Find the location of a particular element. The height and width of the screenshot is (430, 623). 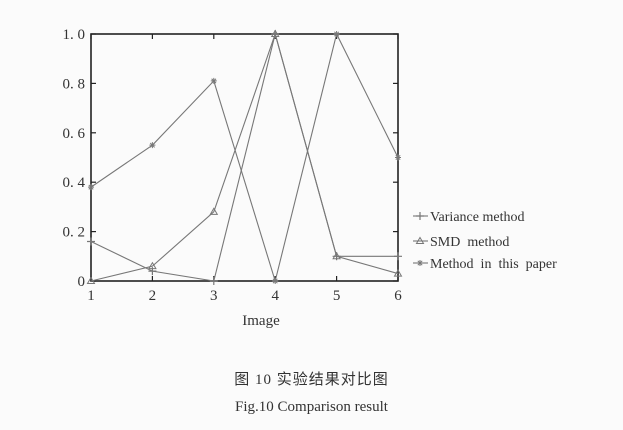

x-tick-label: 2 is located at coordinates (153, 296).